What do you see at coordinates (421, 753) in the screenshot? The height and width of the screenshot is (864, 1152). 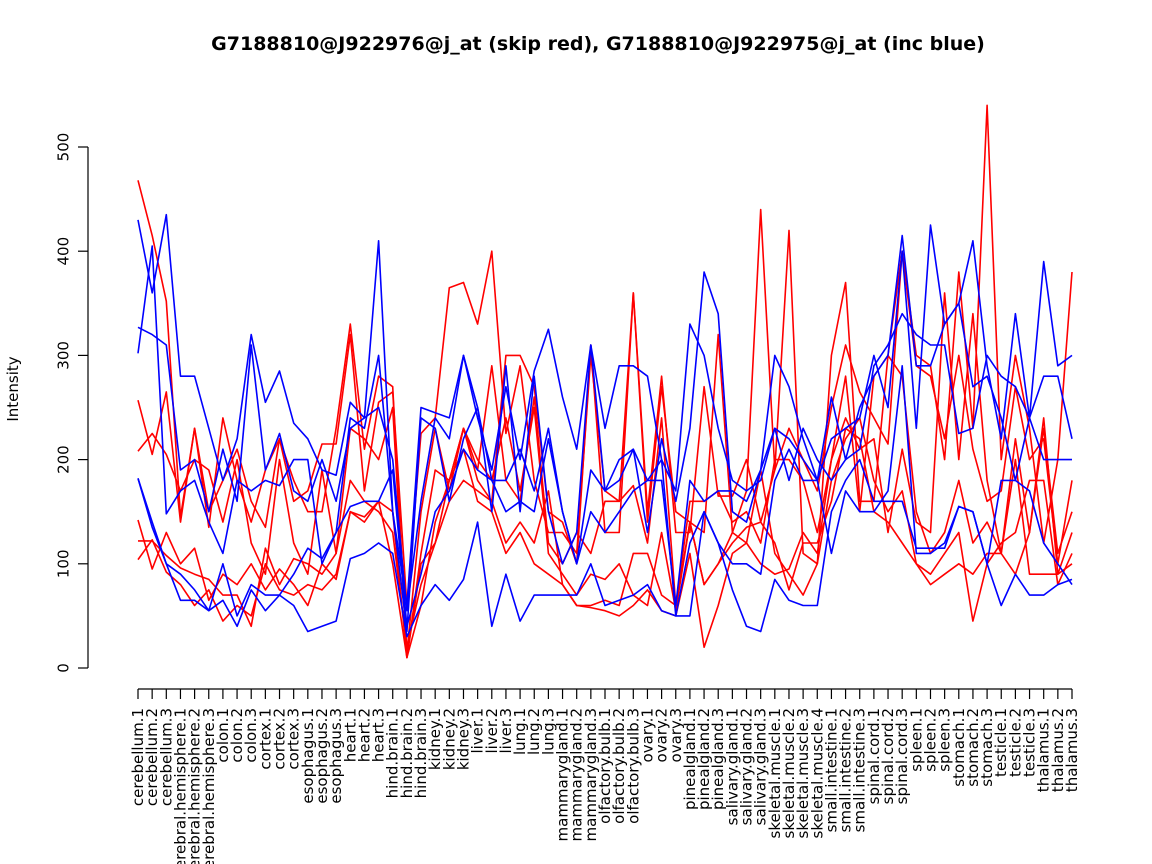 I see `x-tick-label: hind.brain.3` at bounding box center [421, 753].